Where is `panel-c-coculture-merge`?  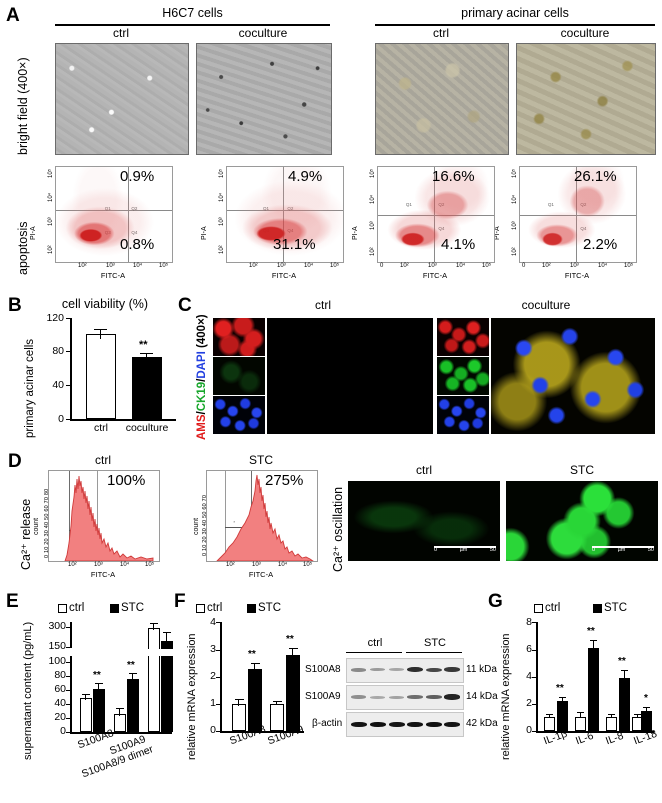
panel-c-coculture-merge is located at coordinates (573, 376).